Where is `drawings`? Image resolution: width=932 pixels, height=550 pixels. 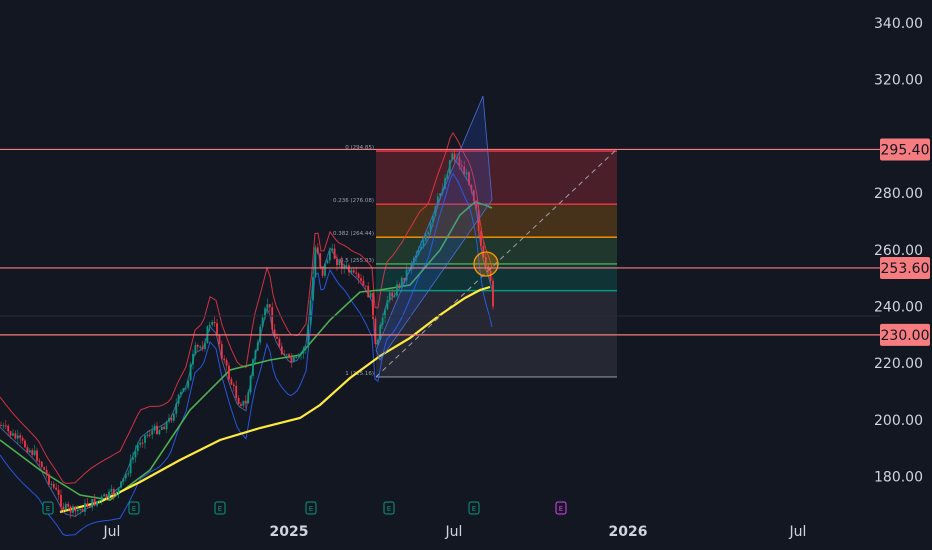
drawings is located at coordinates (437, 228).